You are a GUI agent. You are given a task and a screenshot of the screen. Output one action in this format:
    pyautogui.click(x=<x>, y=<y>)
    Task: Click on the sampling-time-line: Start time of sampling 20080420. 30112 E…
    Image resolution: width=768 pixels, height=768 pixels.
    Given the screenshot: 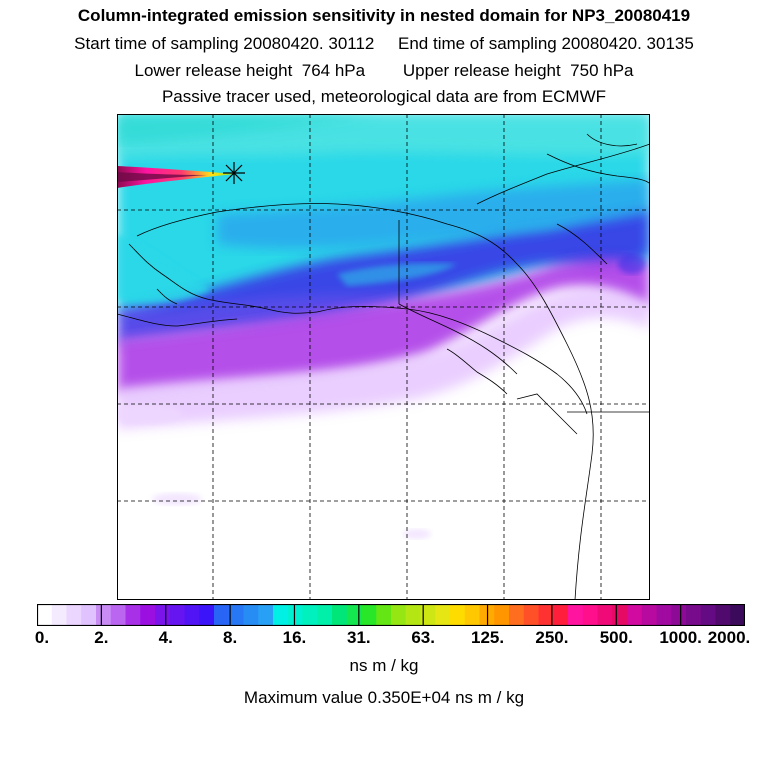 What is the action you would take?
    pyautogui.click(x=384, y=43)
    